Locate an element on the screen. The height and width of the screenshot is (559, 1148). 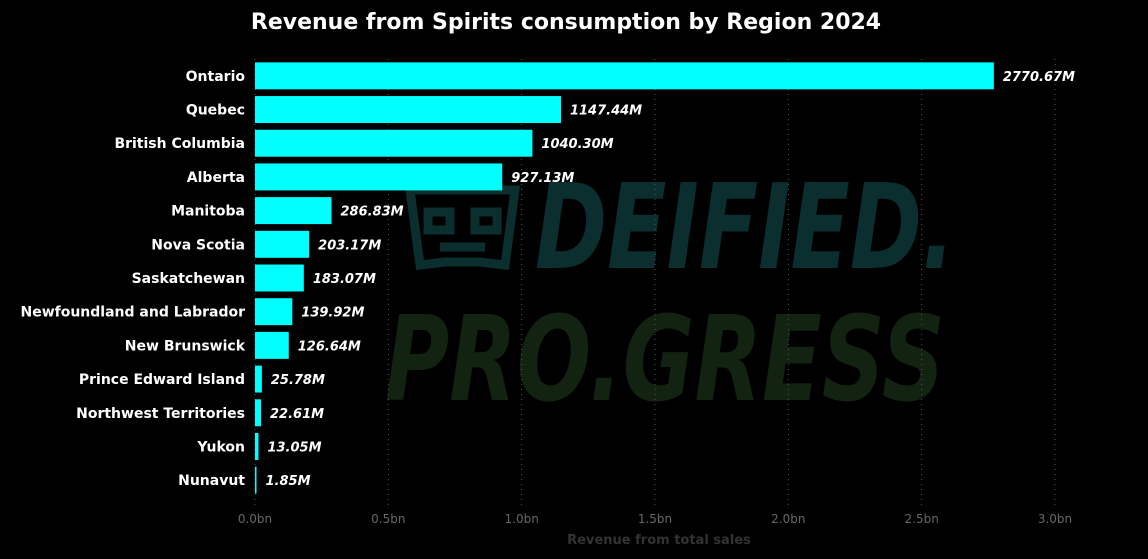
x-axis-ticks: 0.0bn 0.5bn 1.0bn 1.5bn 2.0bn 2.5bn 3.0bn is located at coordinates (655, 519).